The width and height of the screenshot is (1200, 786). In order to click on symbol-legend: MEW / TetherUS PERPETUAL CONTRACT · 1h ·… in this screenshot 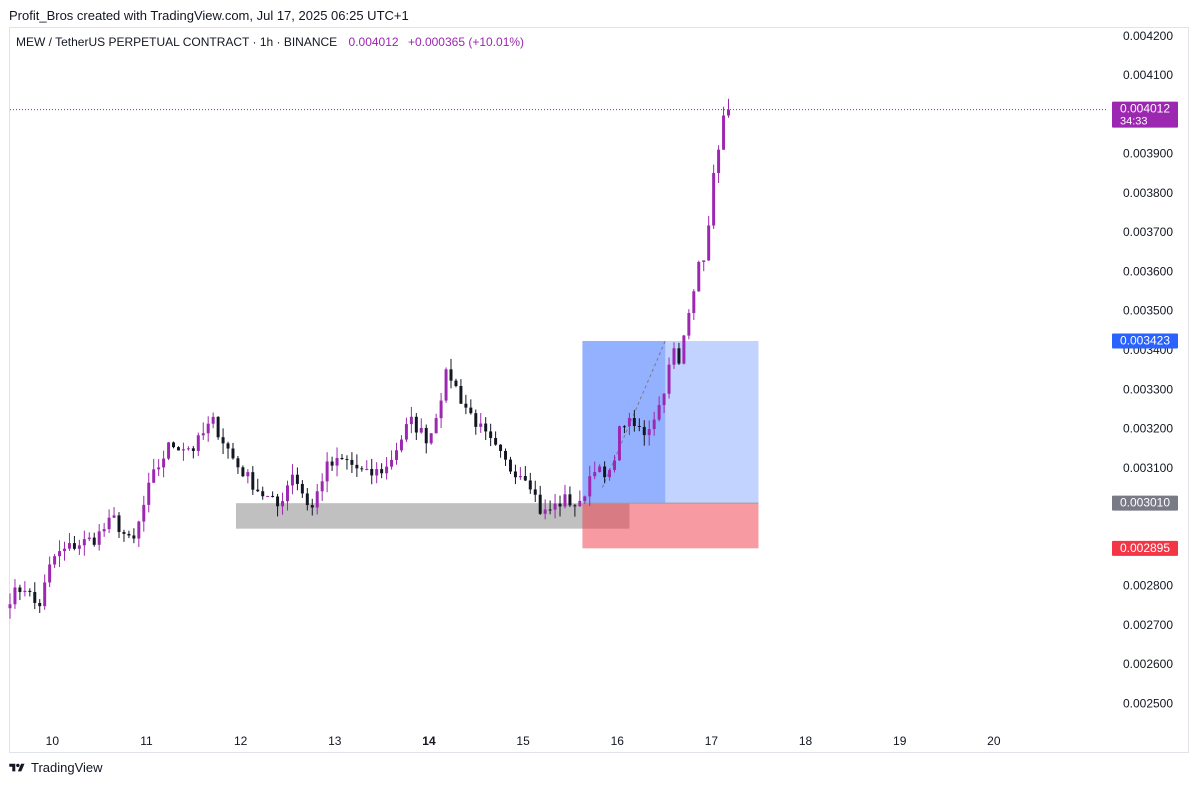, I will do `click(270, 42)`.